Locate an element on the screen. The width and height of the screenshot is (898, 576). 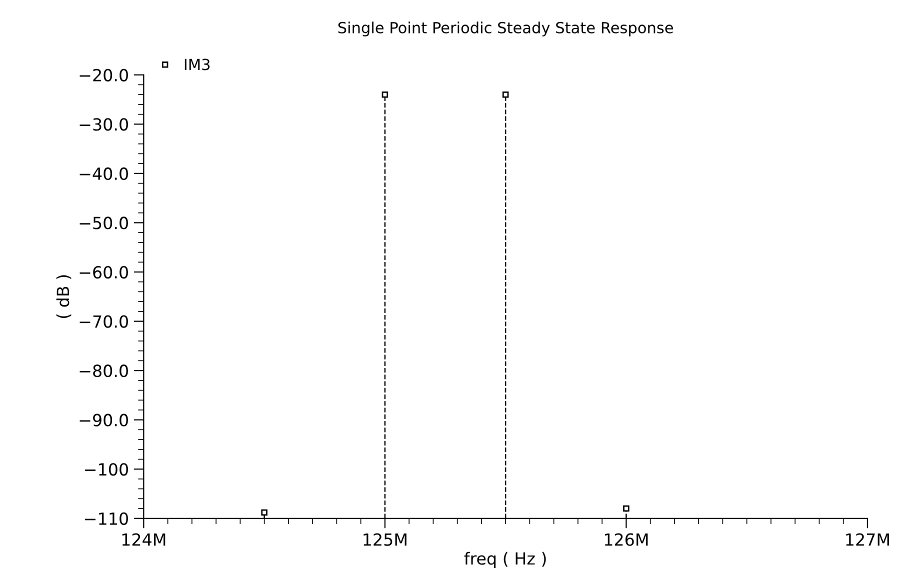
y-tick-label: −30.0 is located at coordinates (104, 124).